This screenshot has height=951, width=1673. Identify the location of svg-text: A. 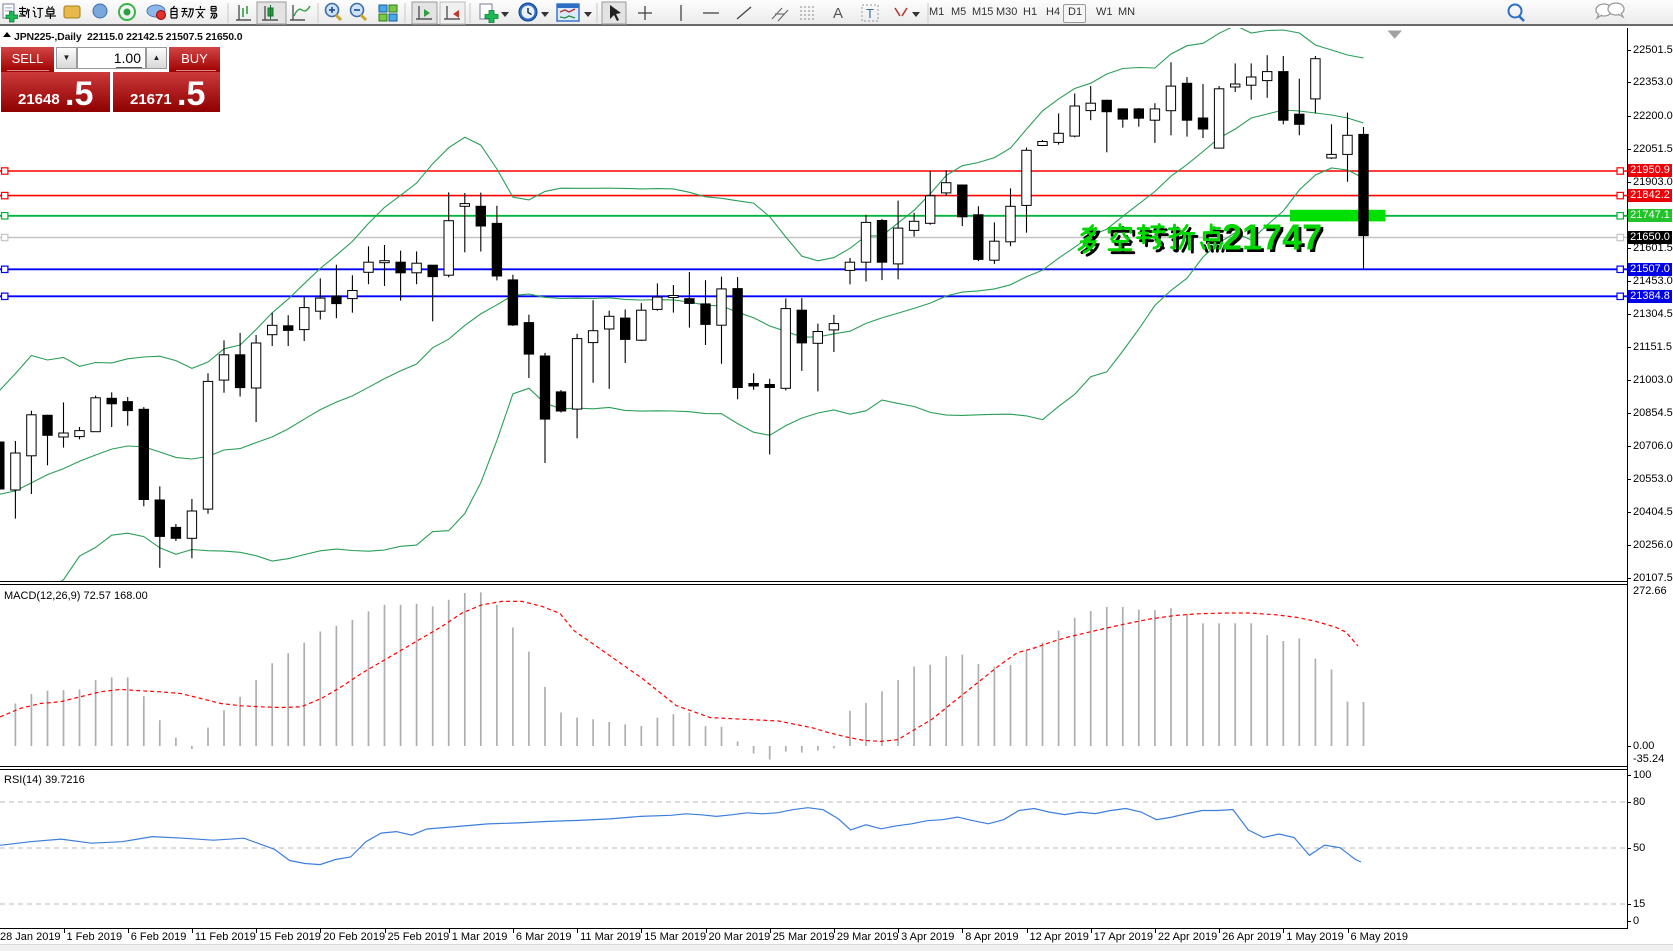
(838, 13).